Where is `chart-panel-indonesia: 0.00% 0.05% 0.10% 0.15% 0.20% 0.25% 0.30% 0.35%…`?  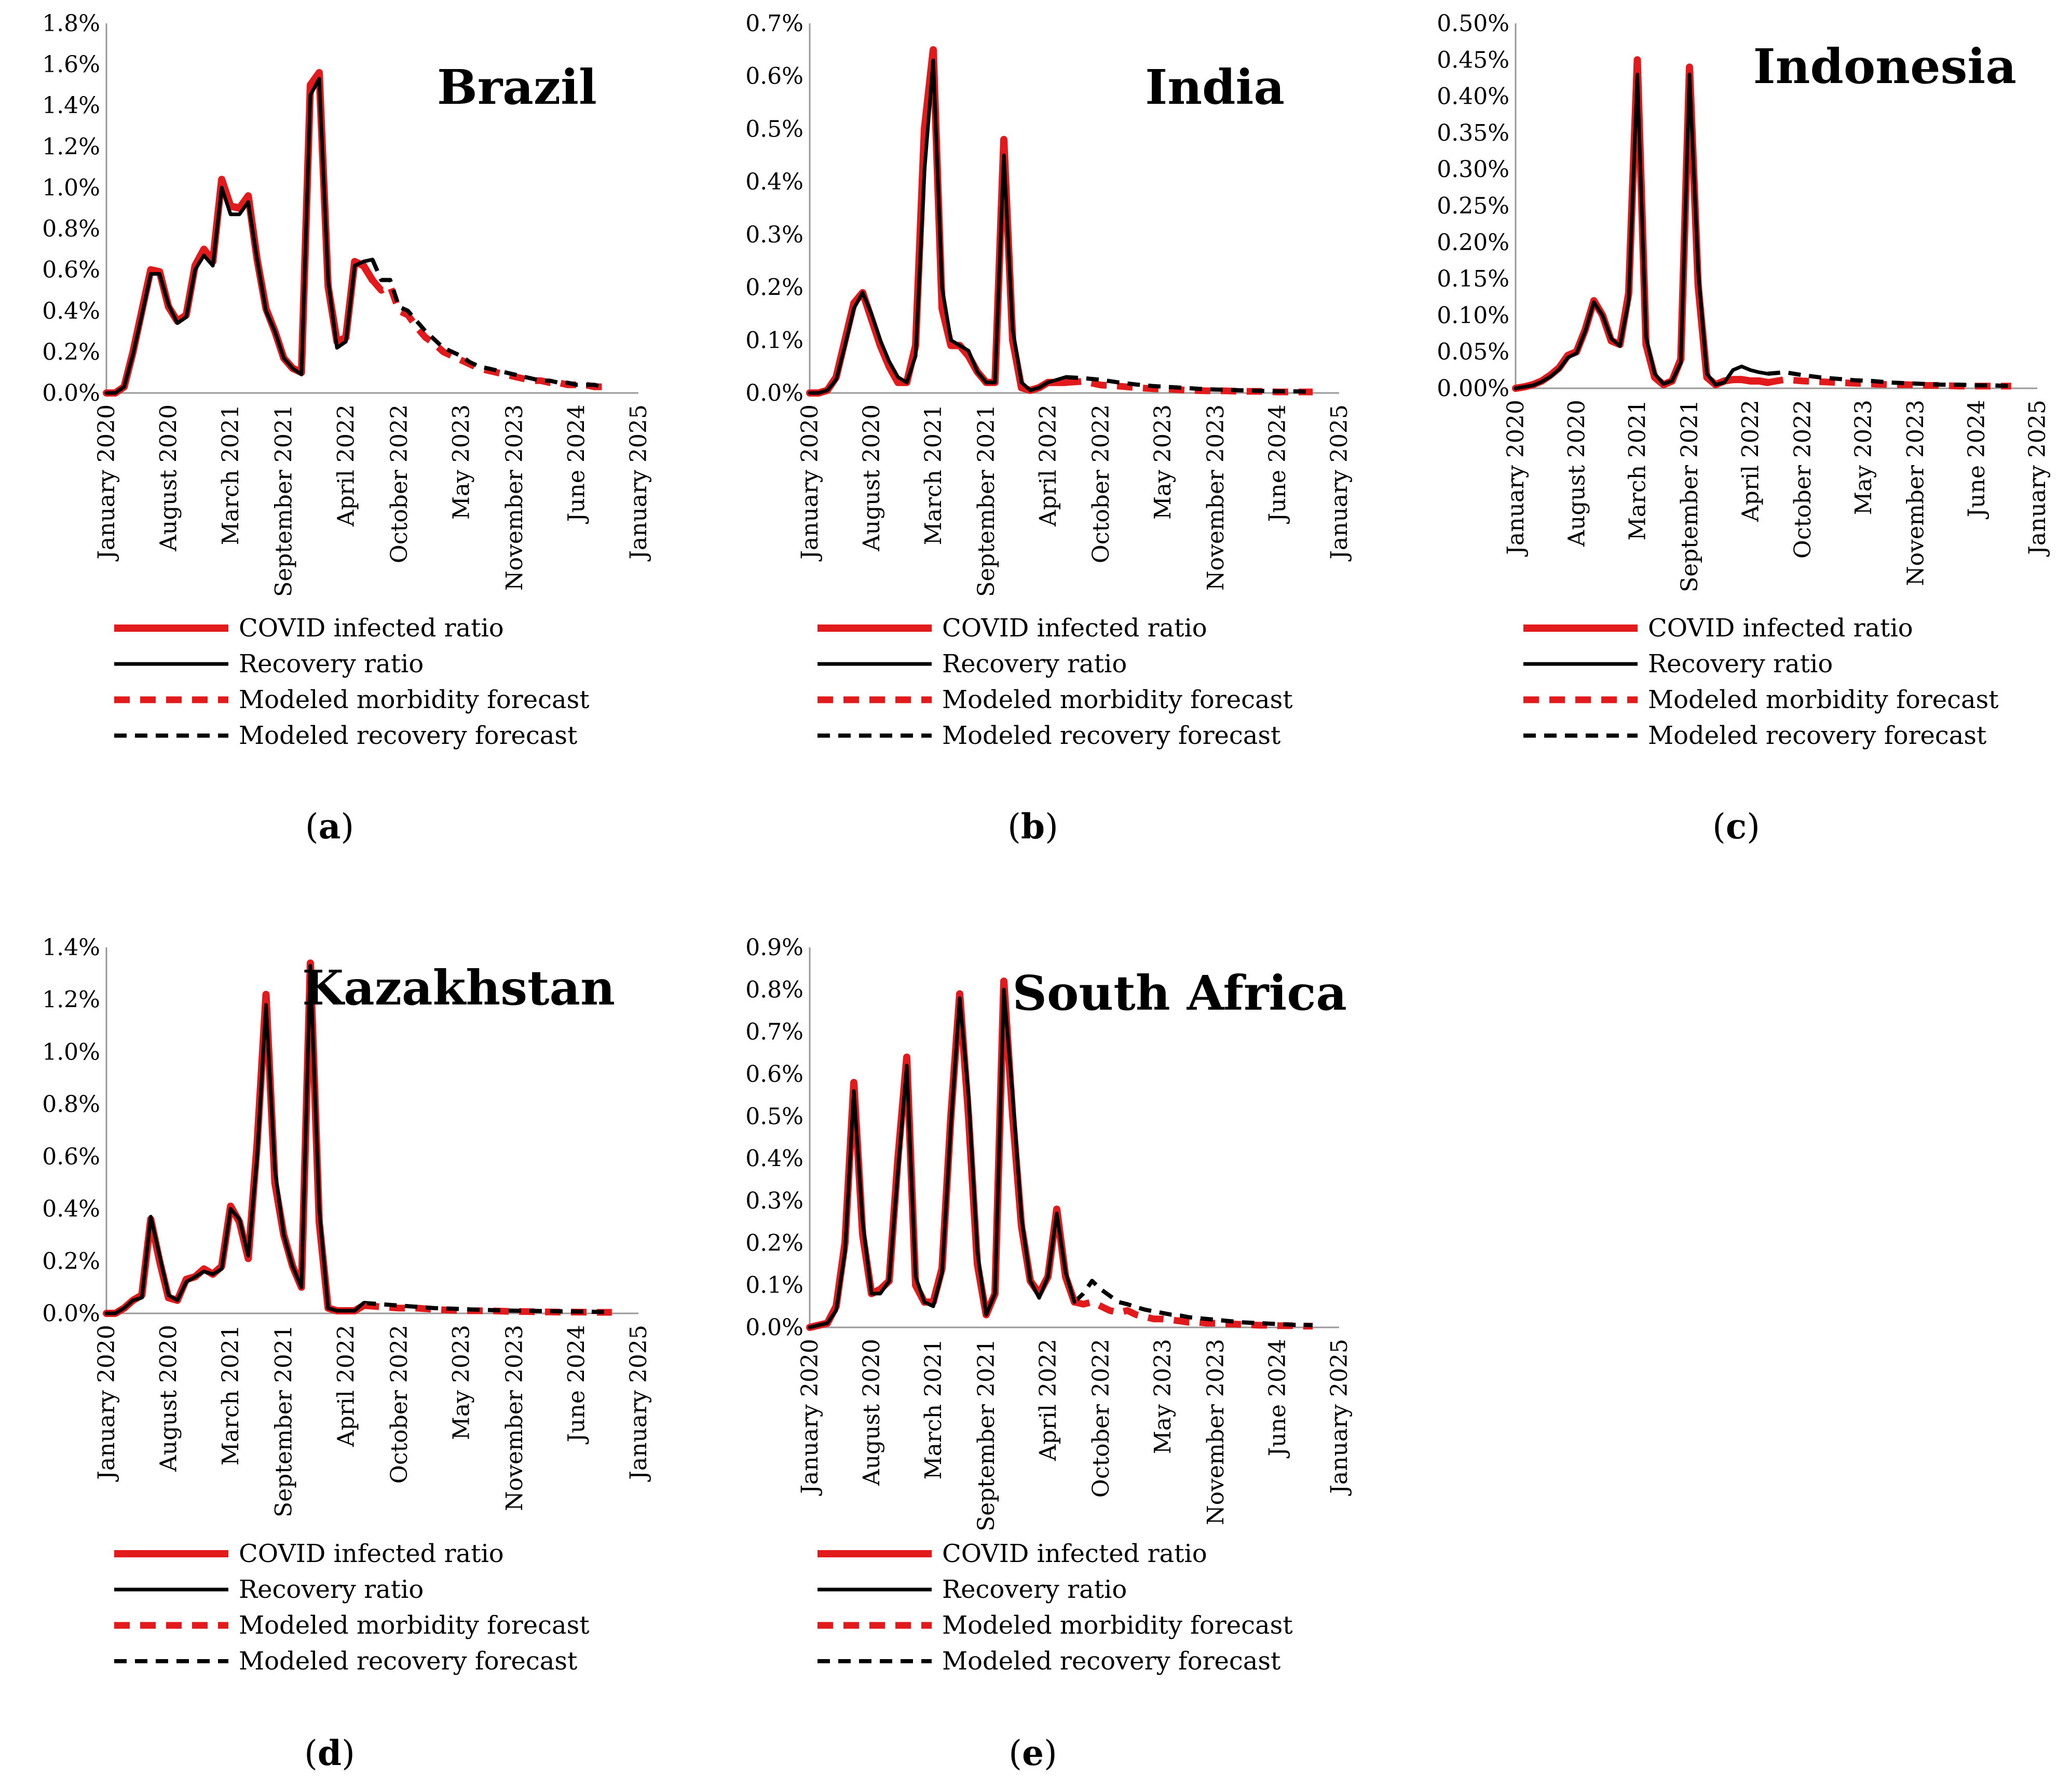 chart-panel-indonesia: 0.00% 0.05% 0.10% 0.15% 0.20% 0.25% 0.30% 0.35%… is located at coordinates (1744, 428).